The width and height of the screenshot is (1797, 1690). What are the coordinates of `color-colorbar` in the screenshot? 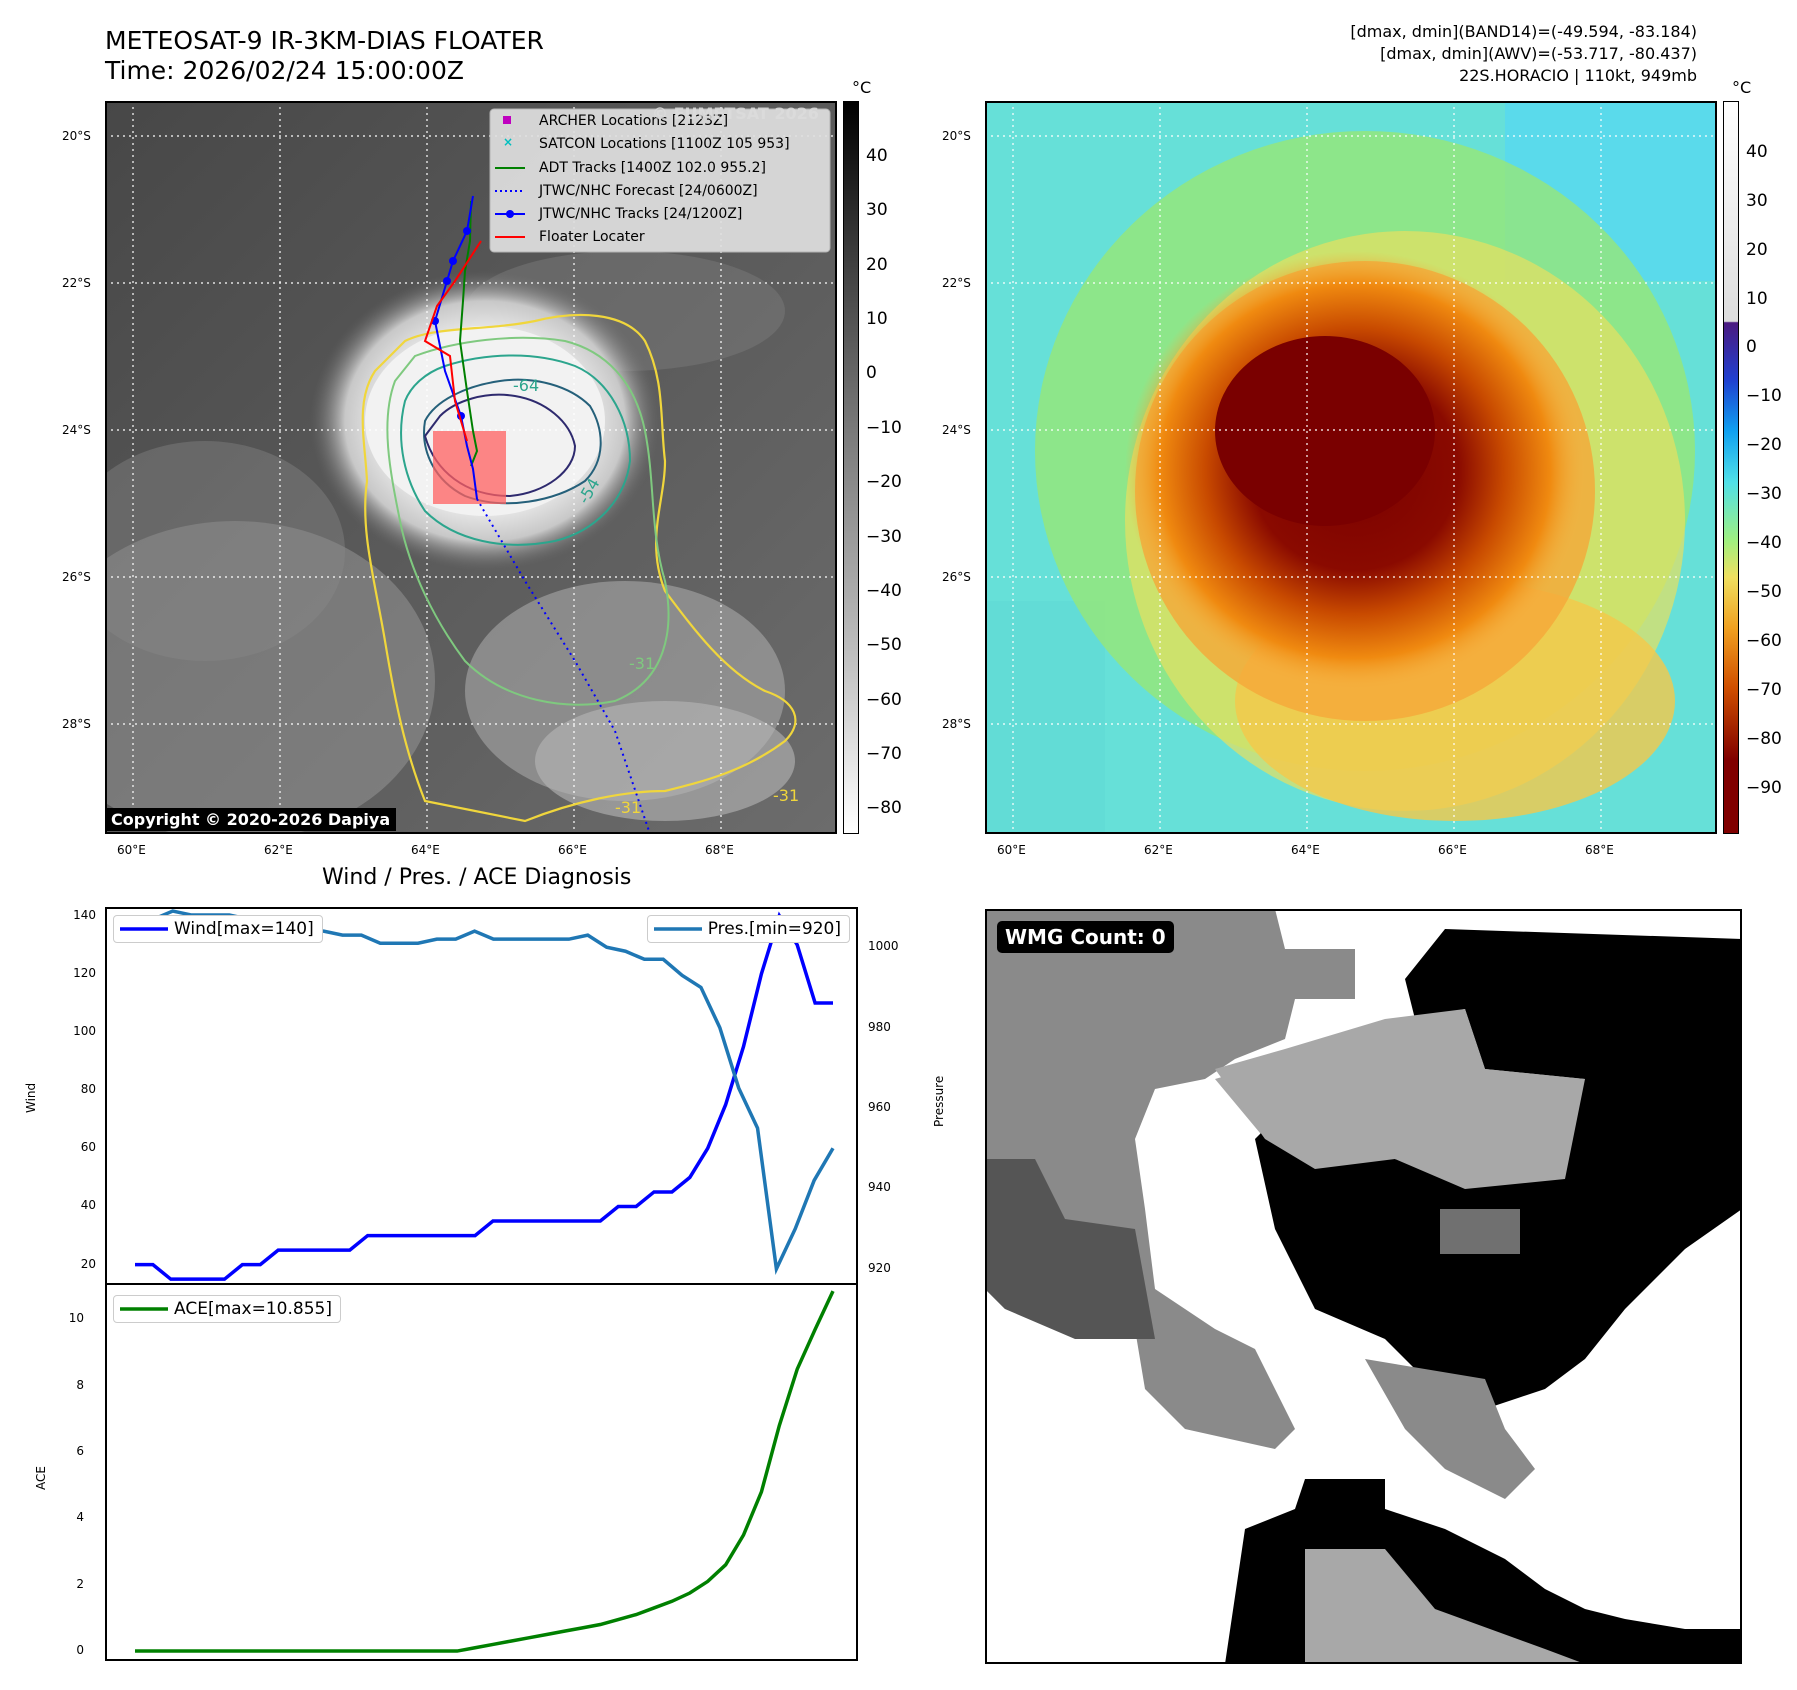 It's located at (1731, 467).